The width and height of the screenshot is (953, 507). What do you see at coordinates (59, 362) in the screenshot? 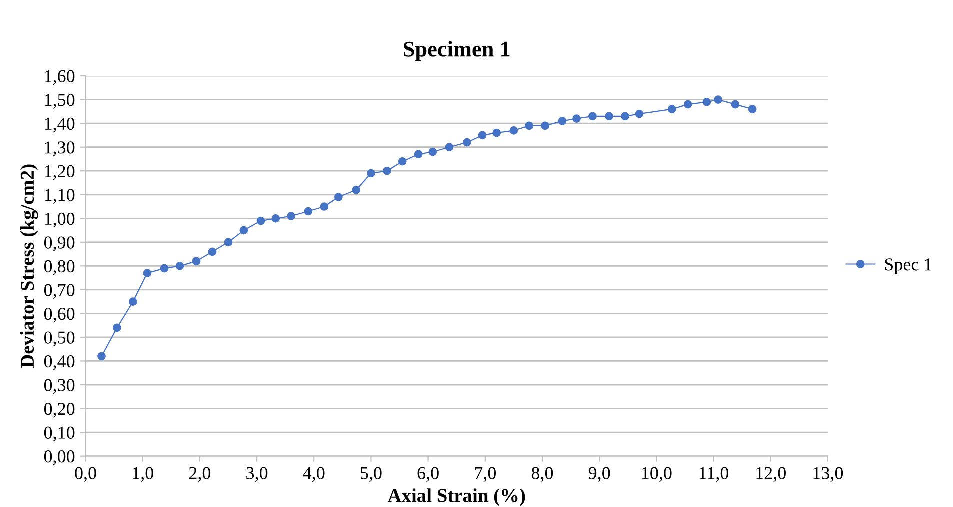
I see `y-tick-label: 0,40` at bounding box center [59, 362].